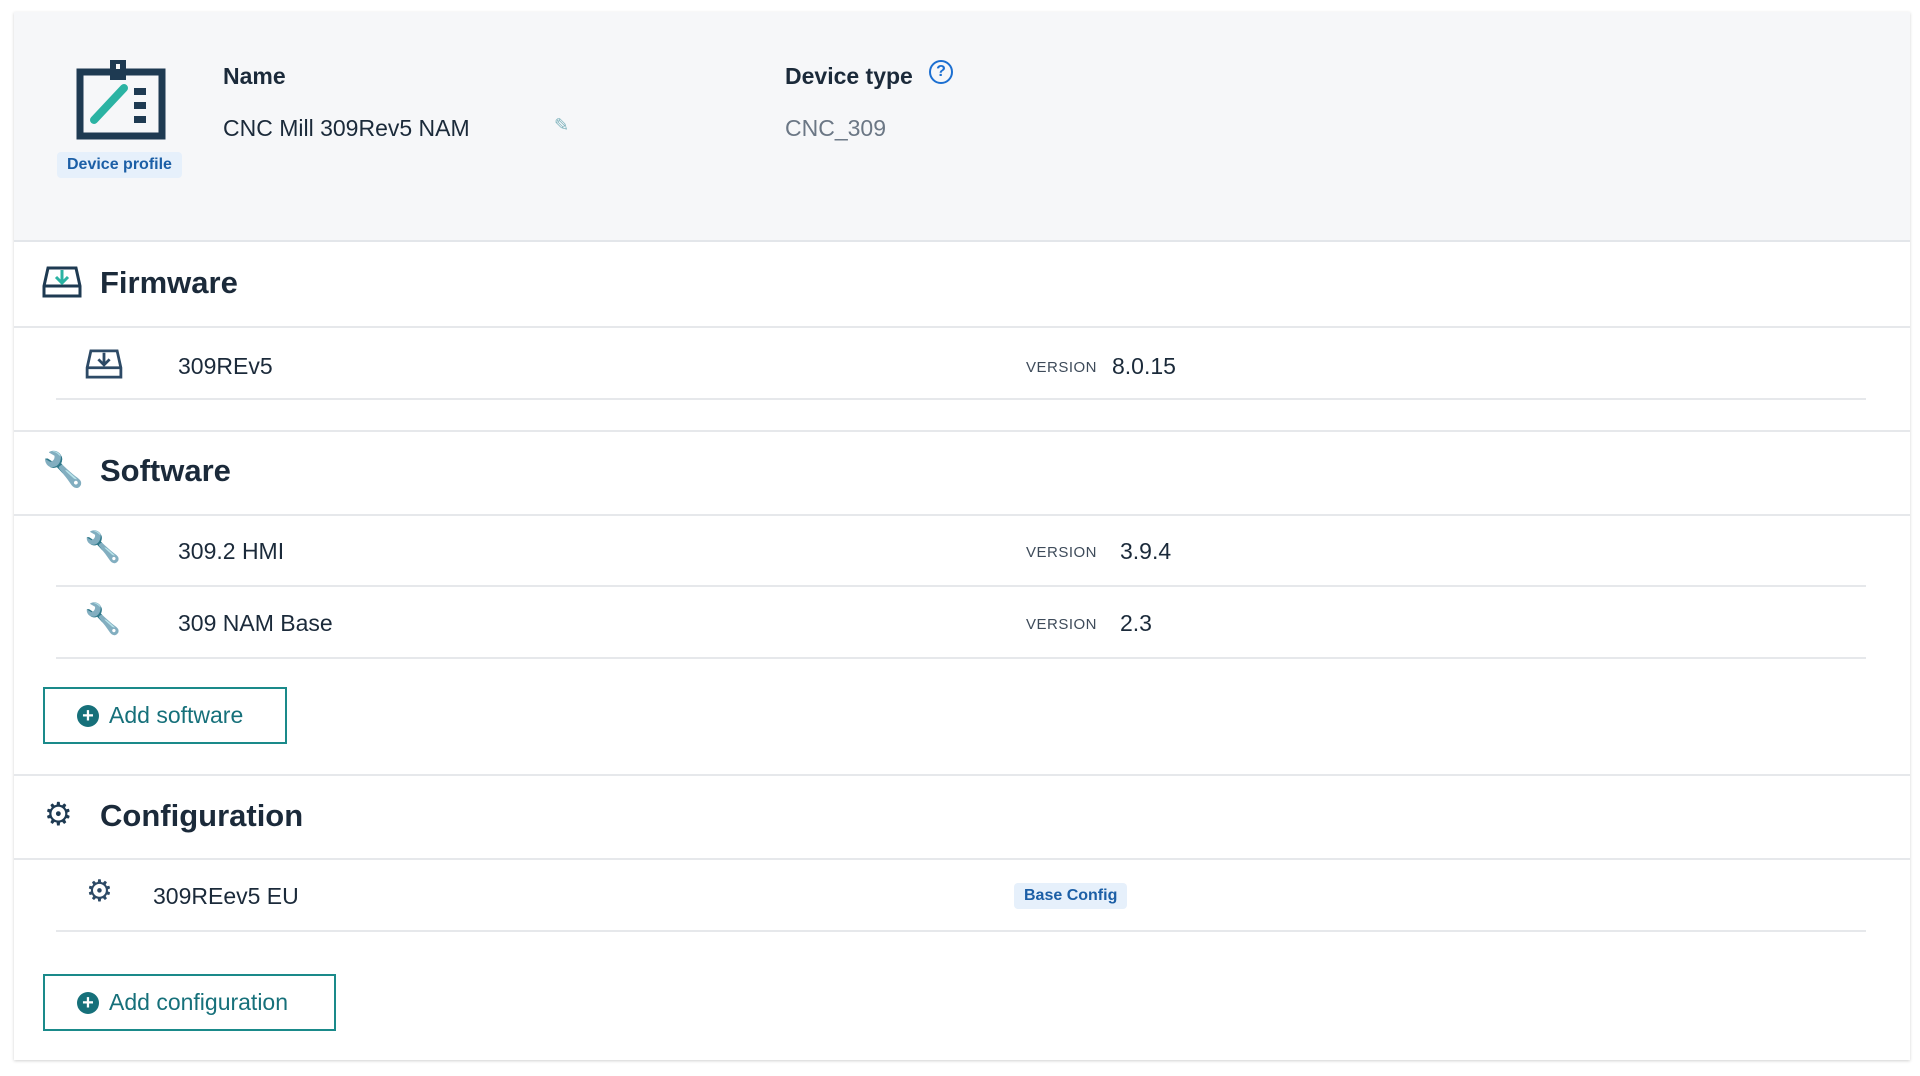  What do you see at coordinates (63, 470) in the screenshot?
I see `software-icon: 🔧` at bounding box center [63, 470].